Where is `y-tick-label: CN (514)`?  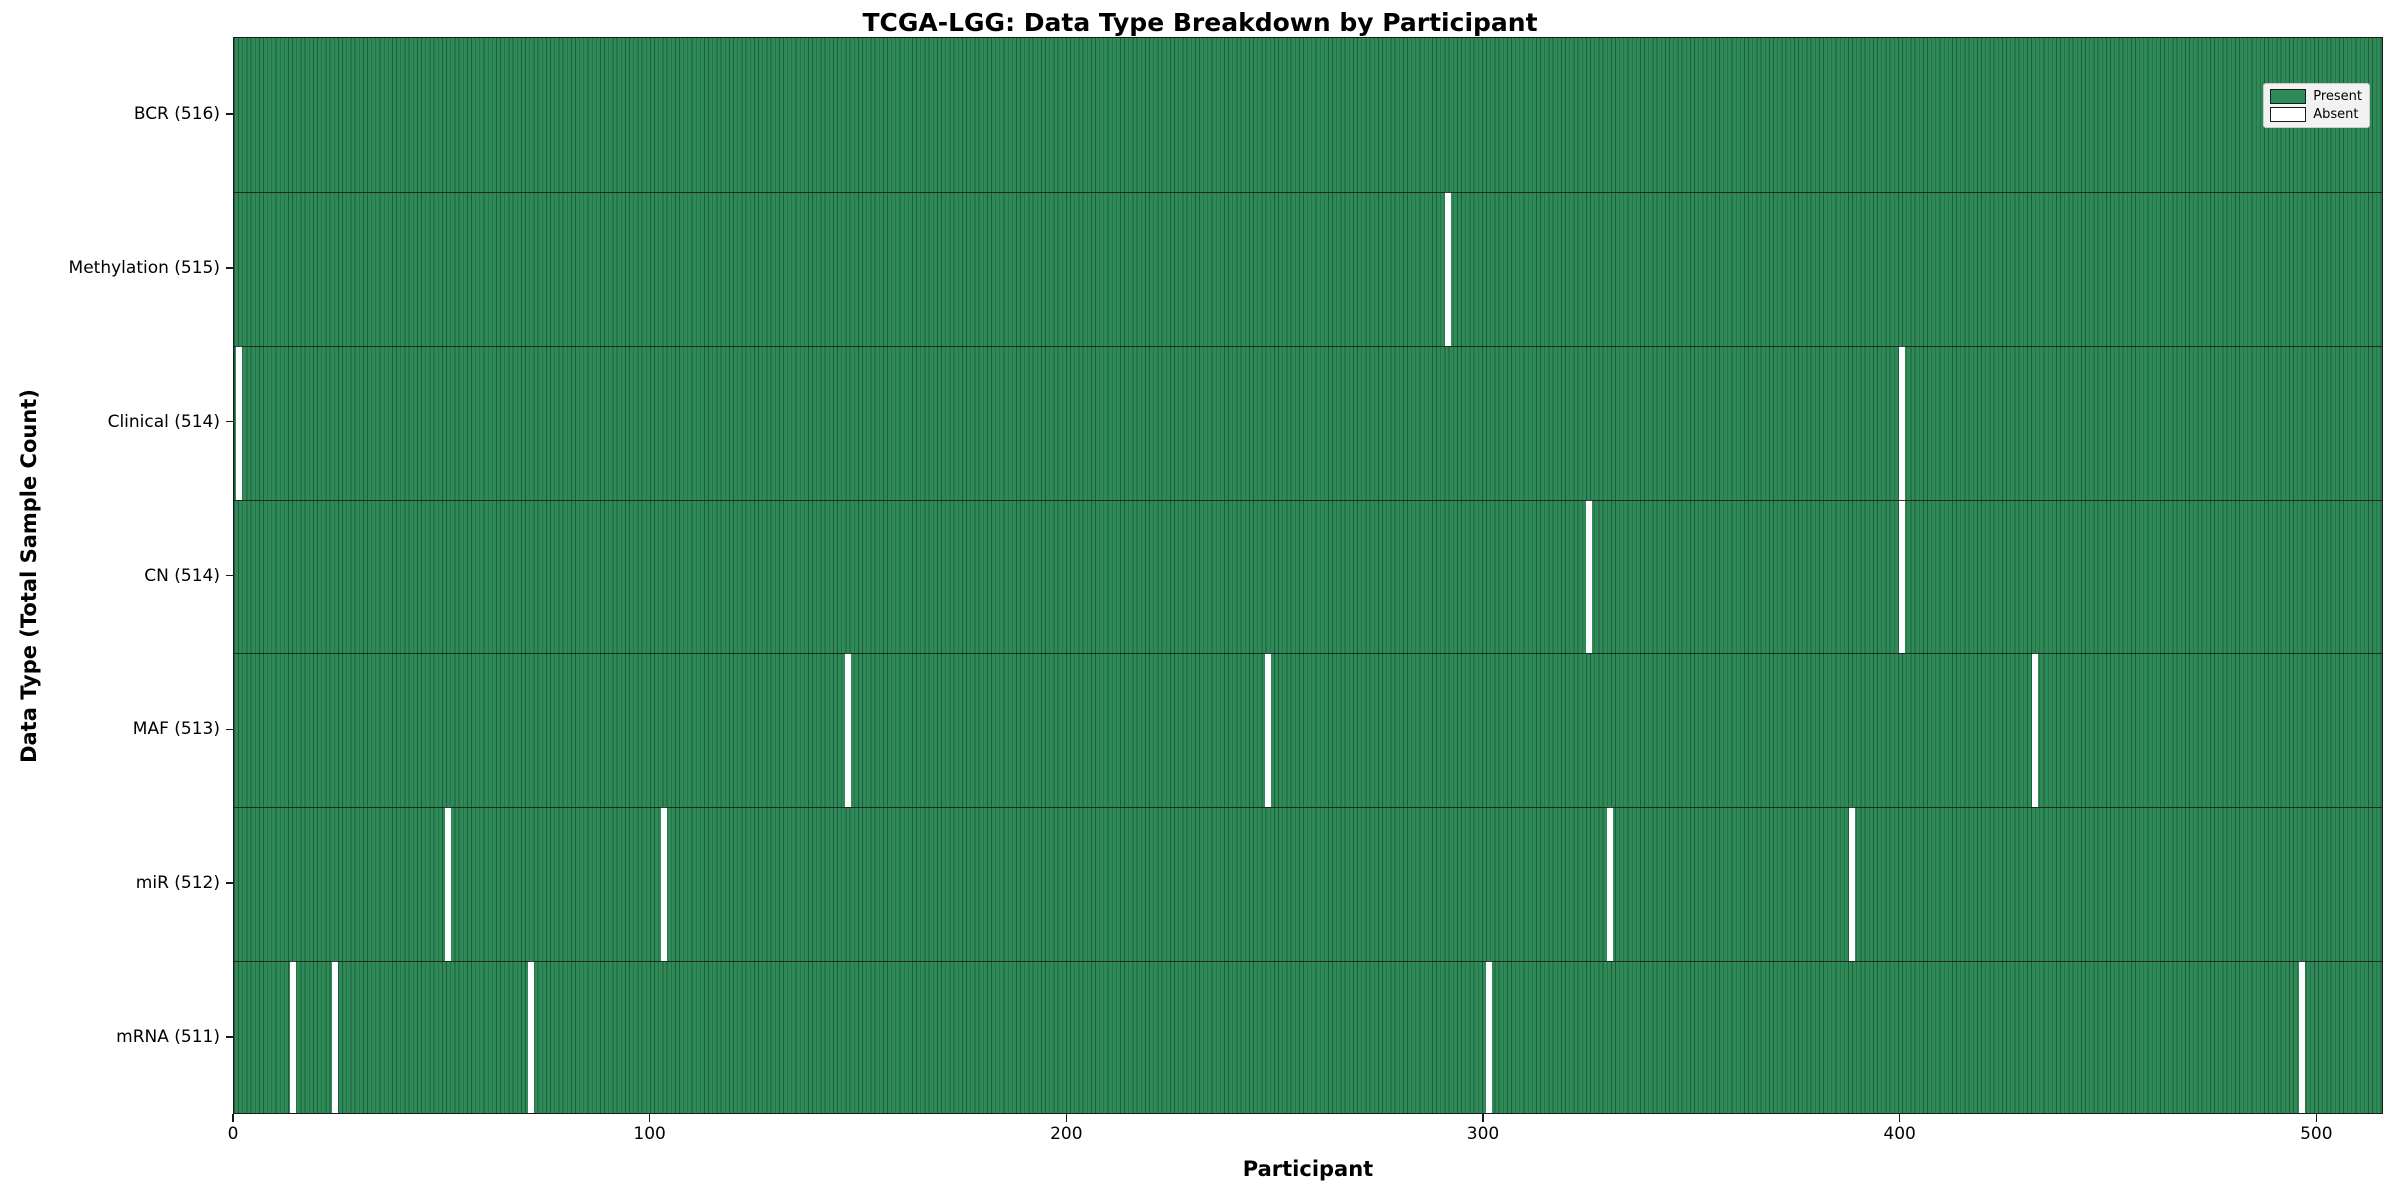 y-tick-label: CN (514) is located at coordinates (182, 575).